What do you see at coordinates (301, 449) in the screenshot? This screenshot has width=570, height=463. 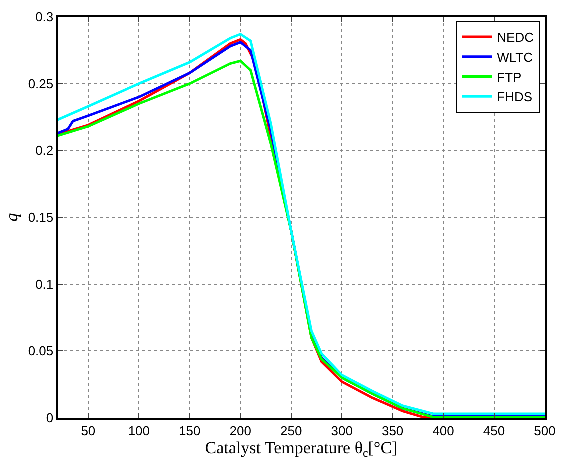 I see `x-axis-title: Catalyst Temperature θ$_{c}$[°C]` at bounding box center [301, 449].